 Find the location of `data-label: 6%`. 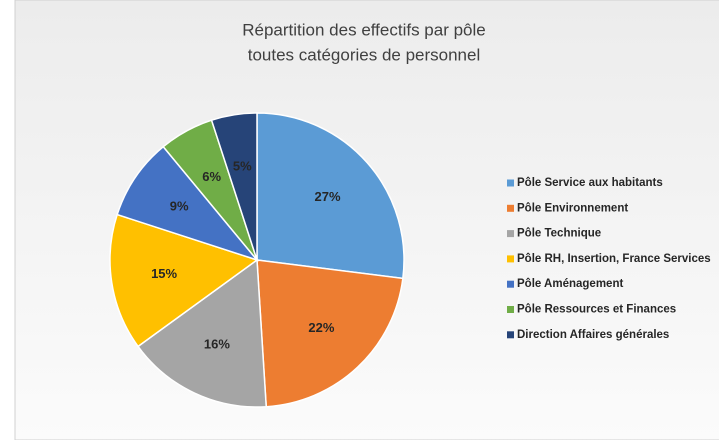

data-label: 6% is located at coordinates (211, 176).